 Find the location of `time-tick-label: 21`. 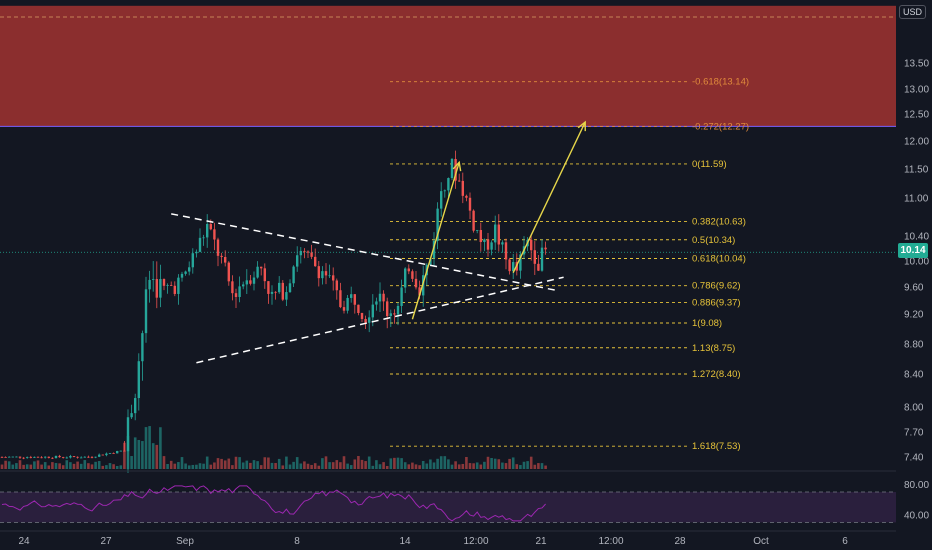

time-tick-label: 21 is located at coordinates (541, 541).